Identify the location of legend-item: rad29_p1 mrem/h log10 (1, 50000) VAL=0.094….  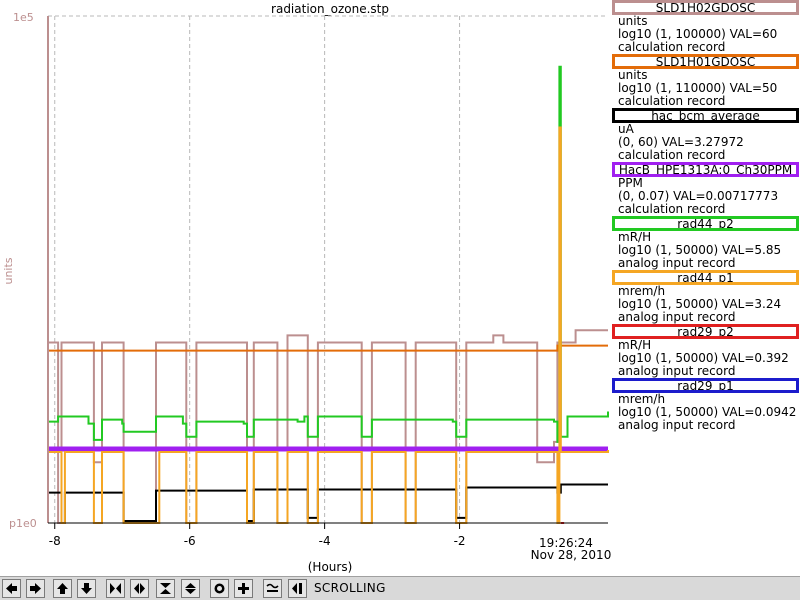
(706, 405).